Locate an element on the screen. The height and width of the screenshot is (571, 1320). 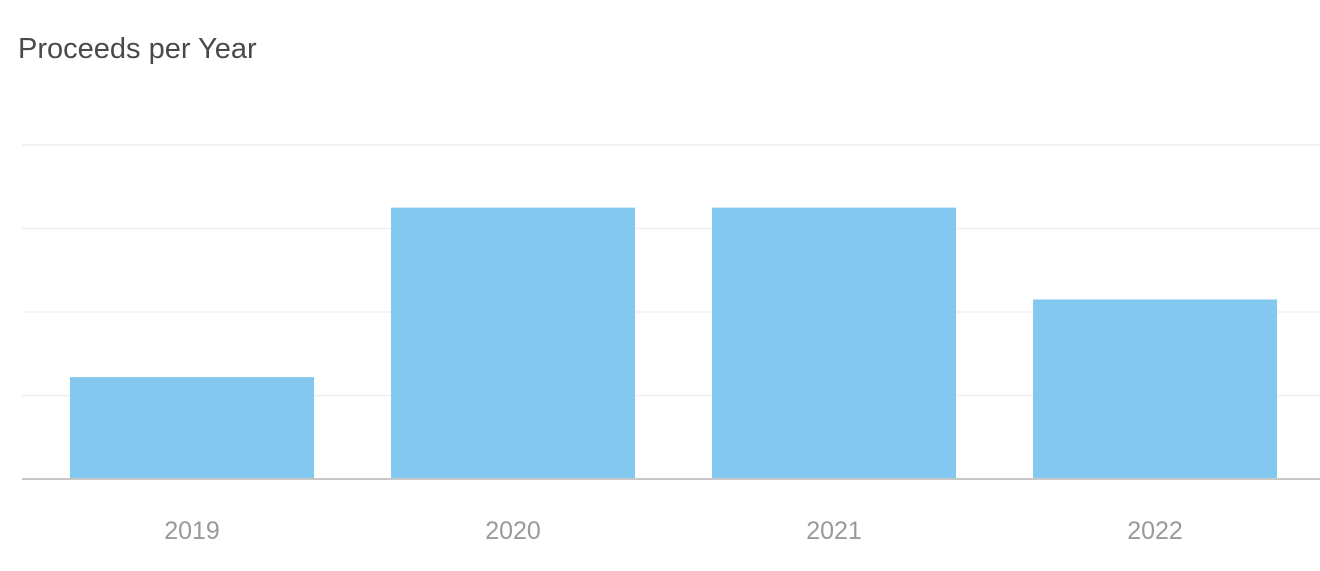
x-tick-labels: 2019 2020 2021 2022 is located at coordinates (673, 531).